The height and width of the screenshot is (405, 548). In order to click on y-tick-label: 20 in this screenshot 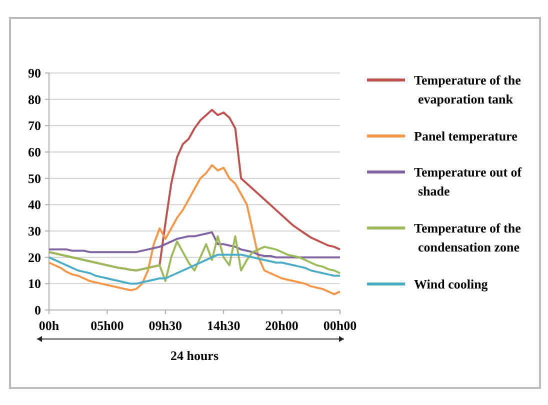, I will do `click(34, 257)`.